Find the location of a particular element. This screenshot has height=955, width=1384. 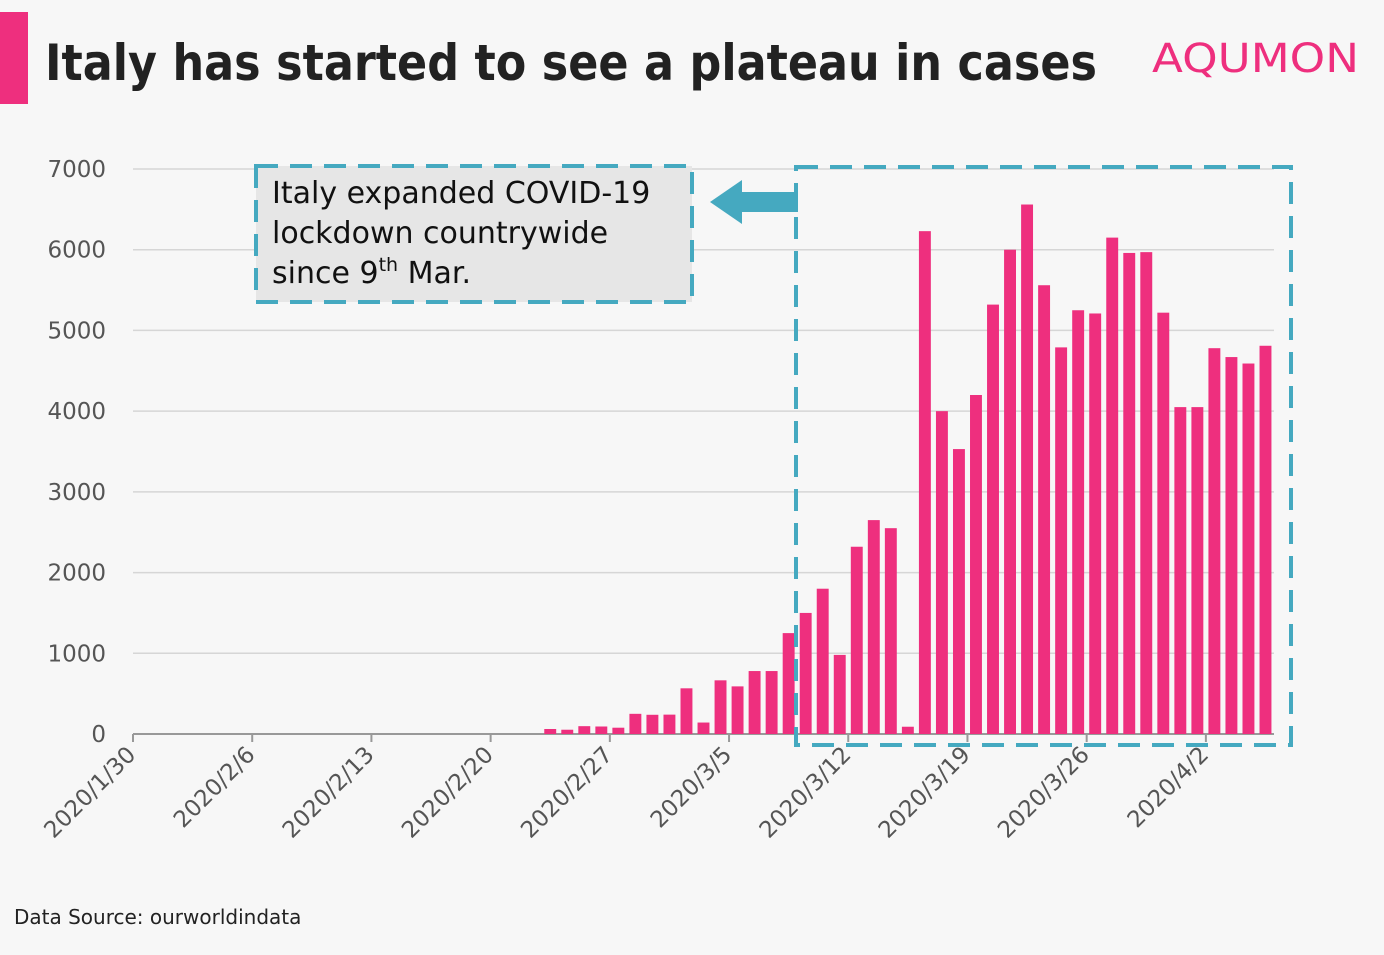

y-tick-label: 4000 is located at coordinates (76, 412).